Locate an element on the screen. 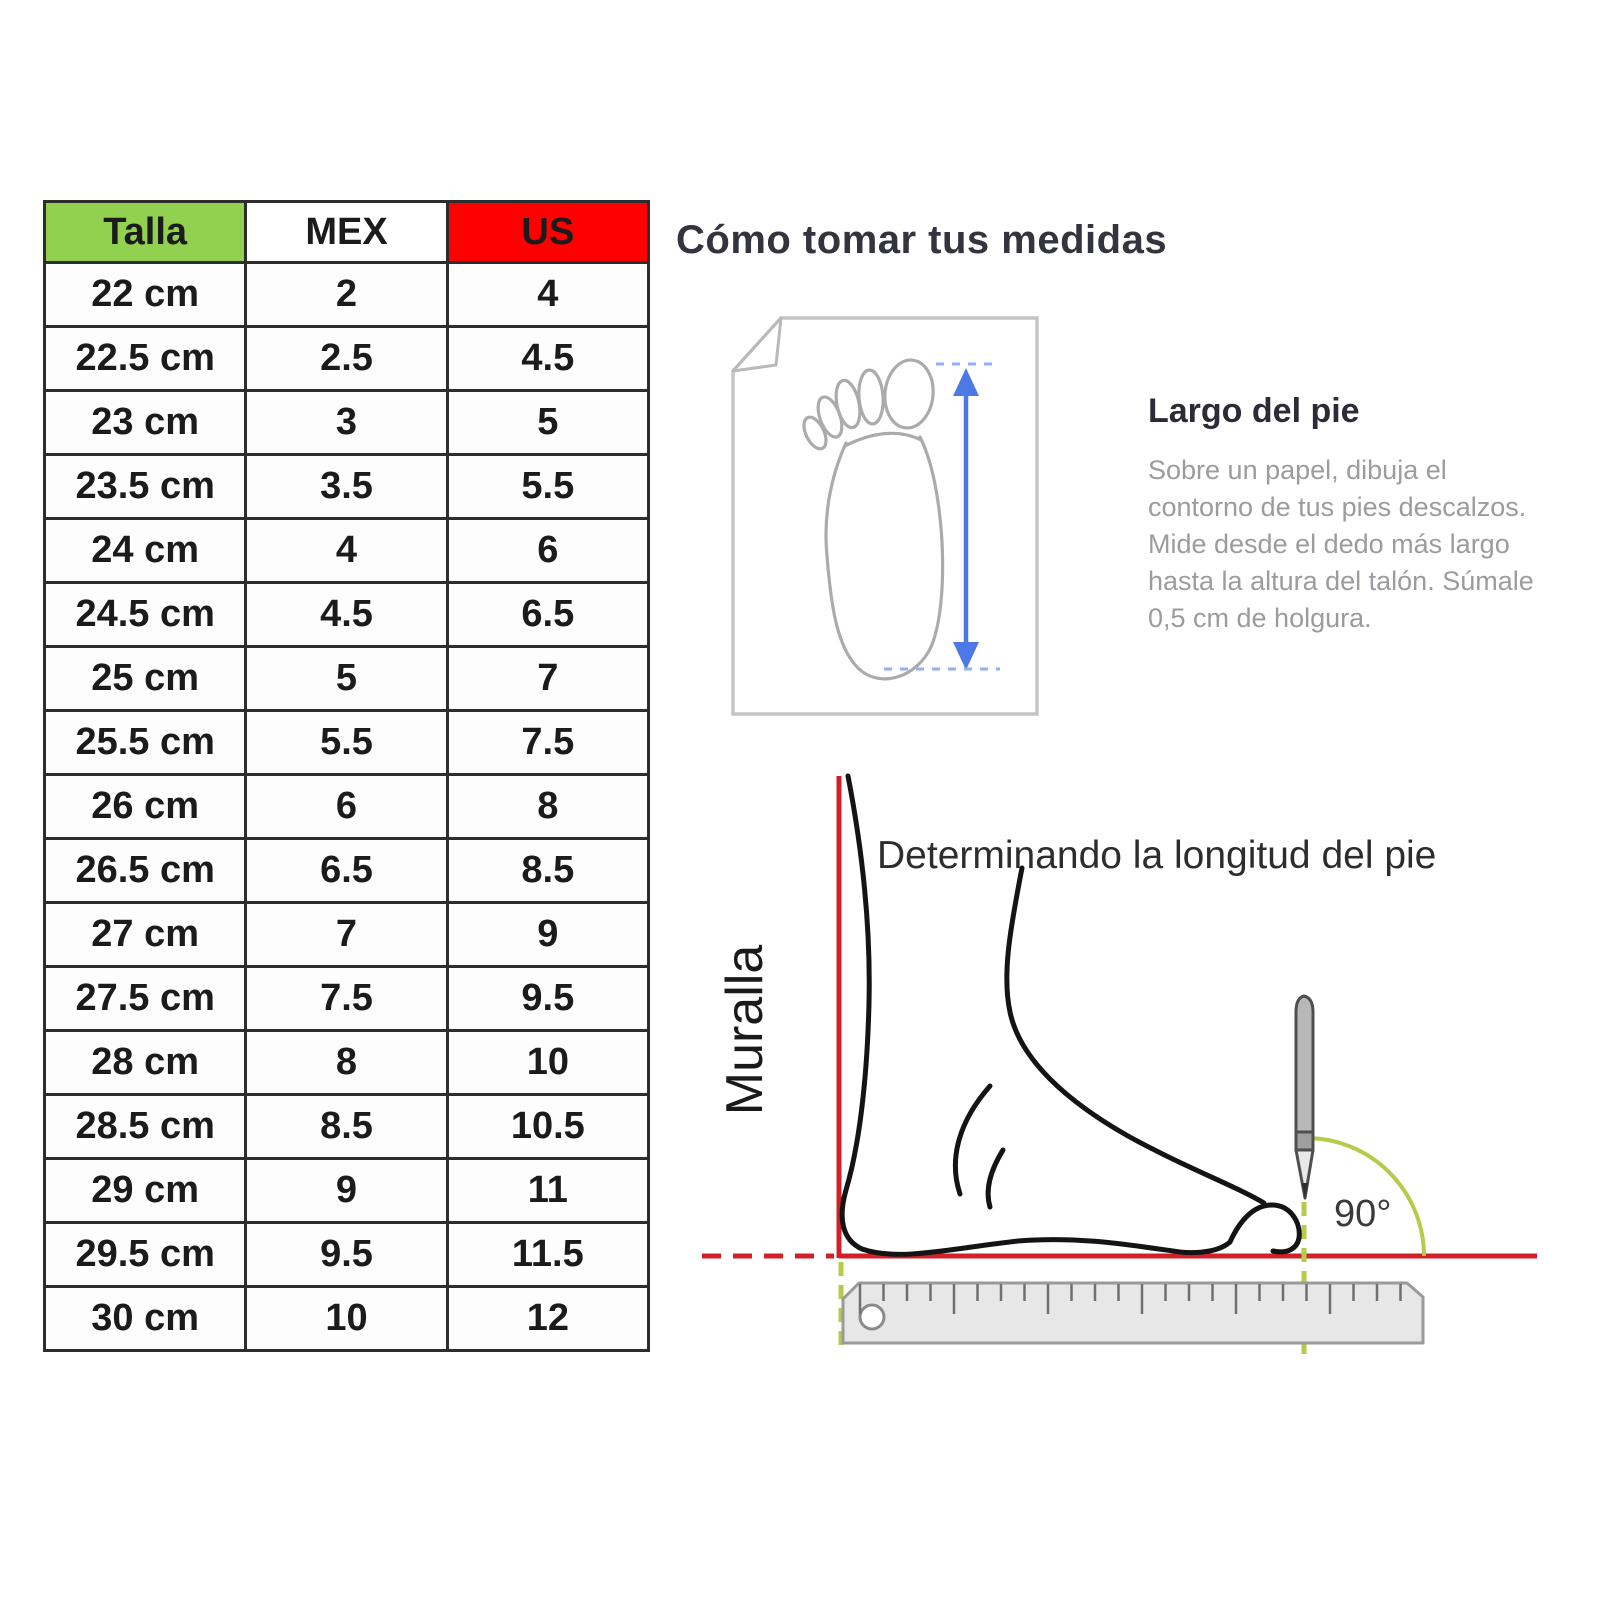 This screenshot has width=1600, height=1600. table-cell: 2.5 is located at coordinates (346, 358).